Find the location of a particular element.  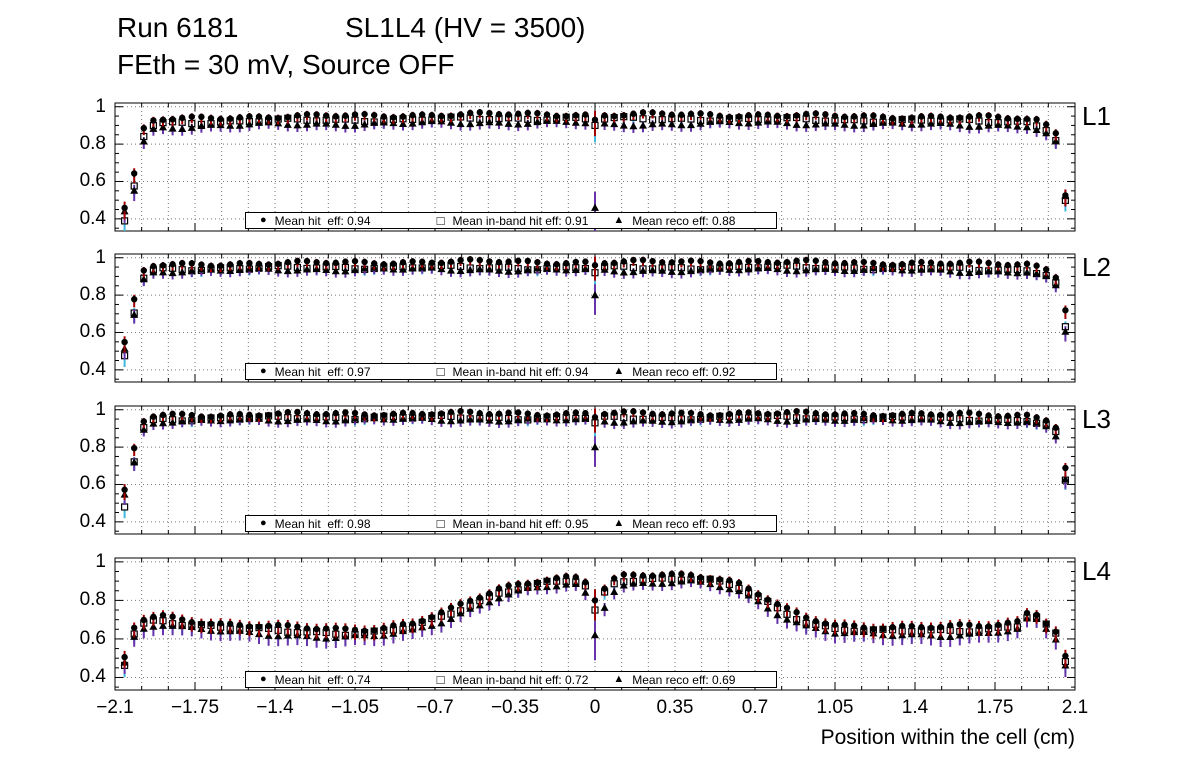

legend-entry-inband_hit_eff: □ Mean in-band hit eff: 0.72 is located at coordinates (511, 680).